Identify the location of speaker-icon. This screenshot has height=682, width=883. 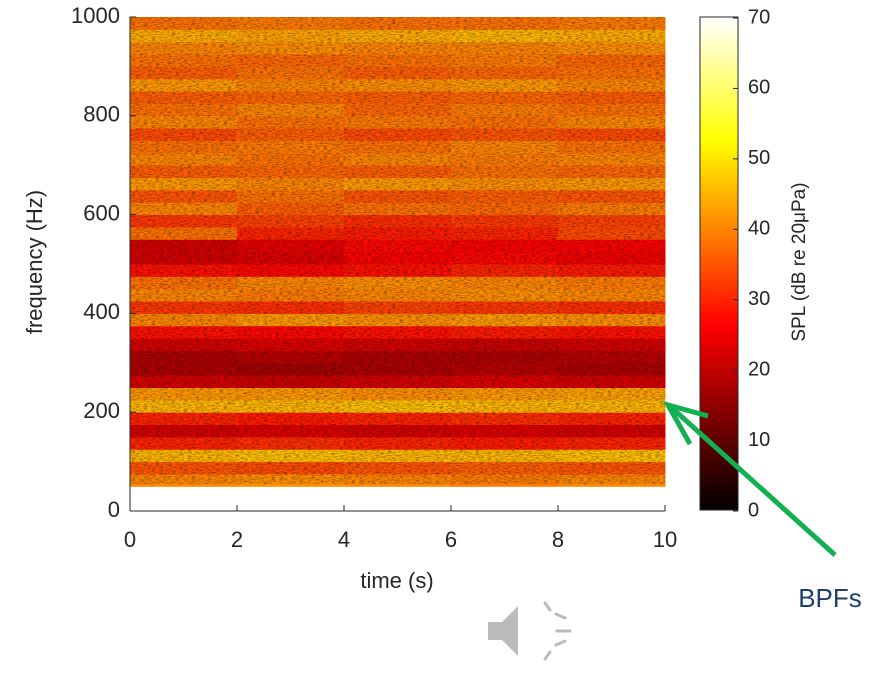
(530, 631).